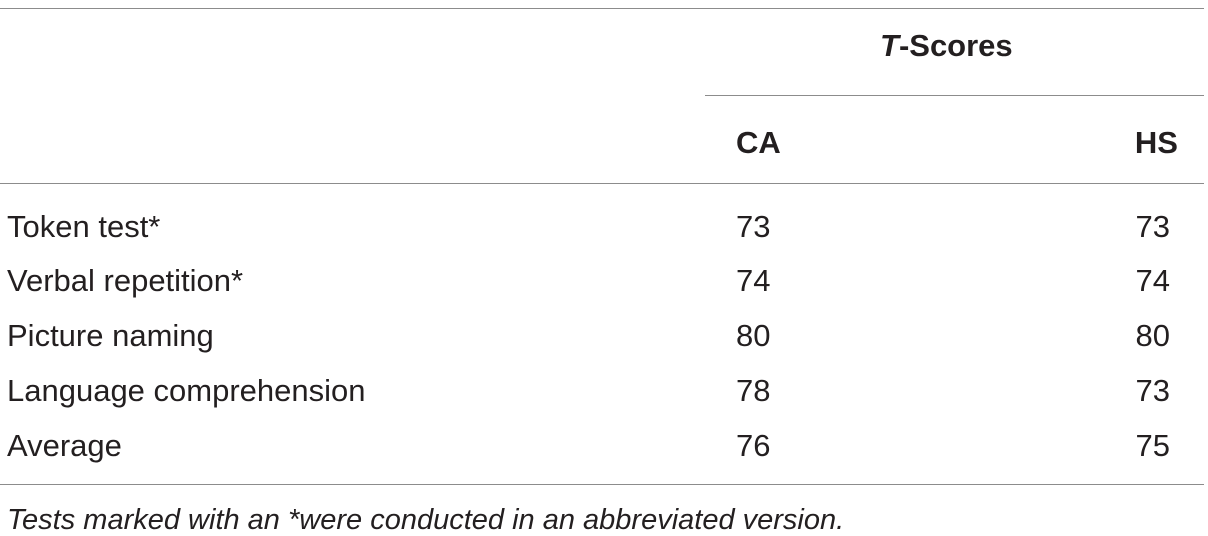  What do you see at coordinates (84, 226) in the screenshot?
I see `row-label: Token test*` at bounding box center [84, 226].